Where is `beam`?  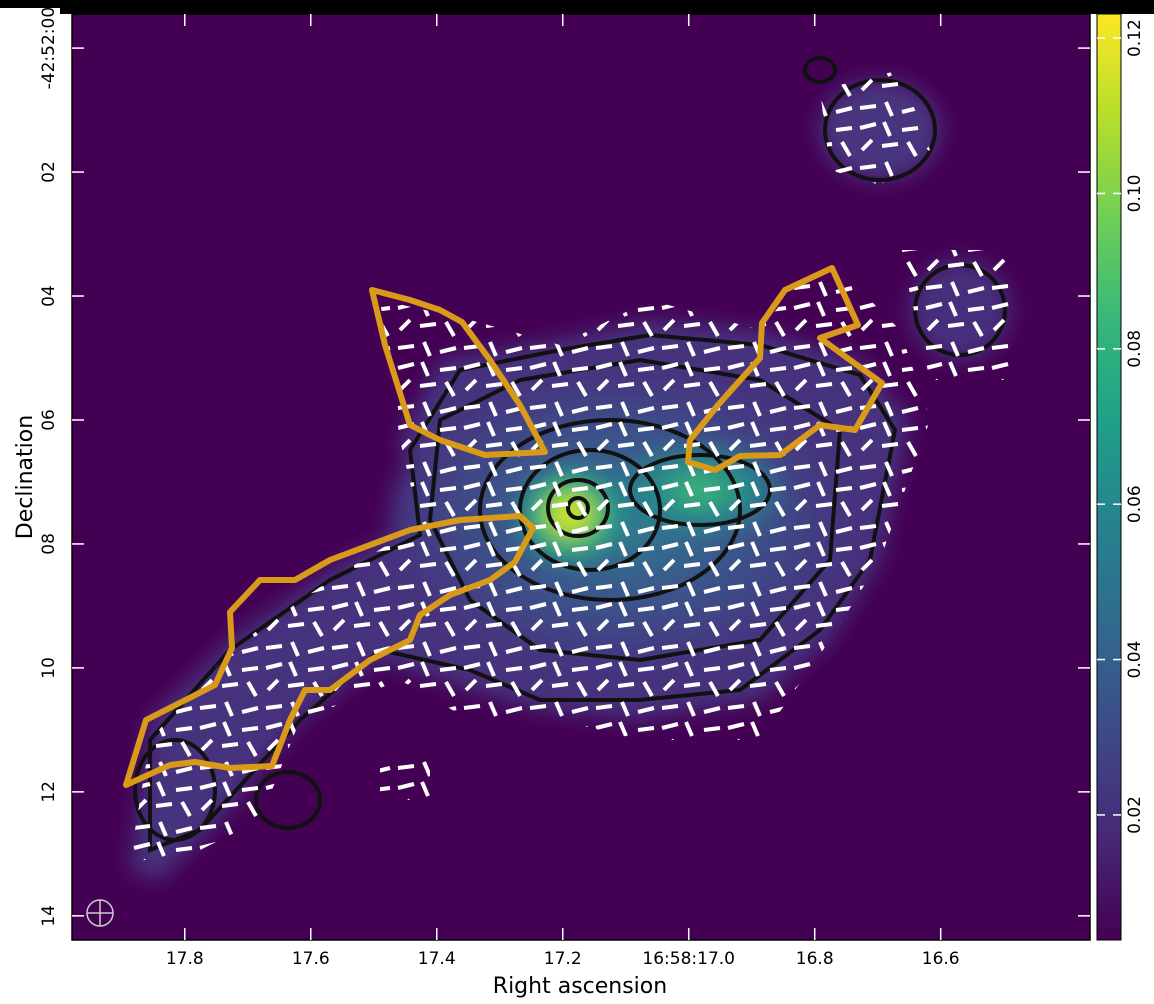
beam is located at coordinates (100, 913).